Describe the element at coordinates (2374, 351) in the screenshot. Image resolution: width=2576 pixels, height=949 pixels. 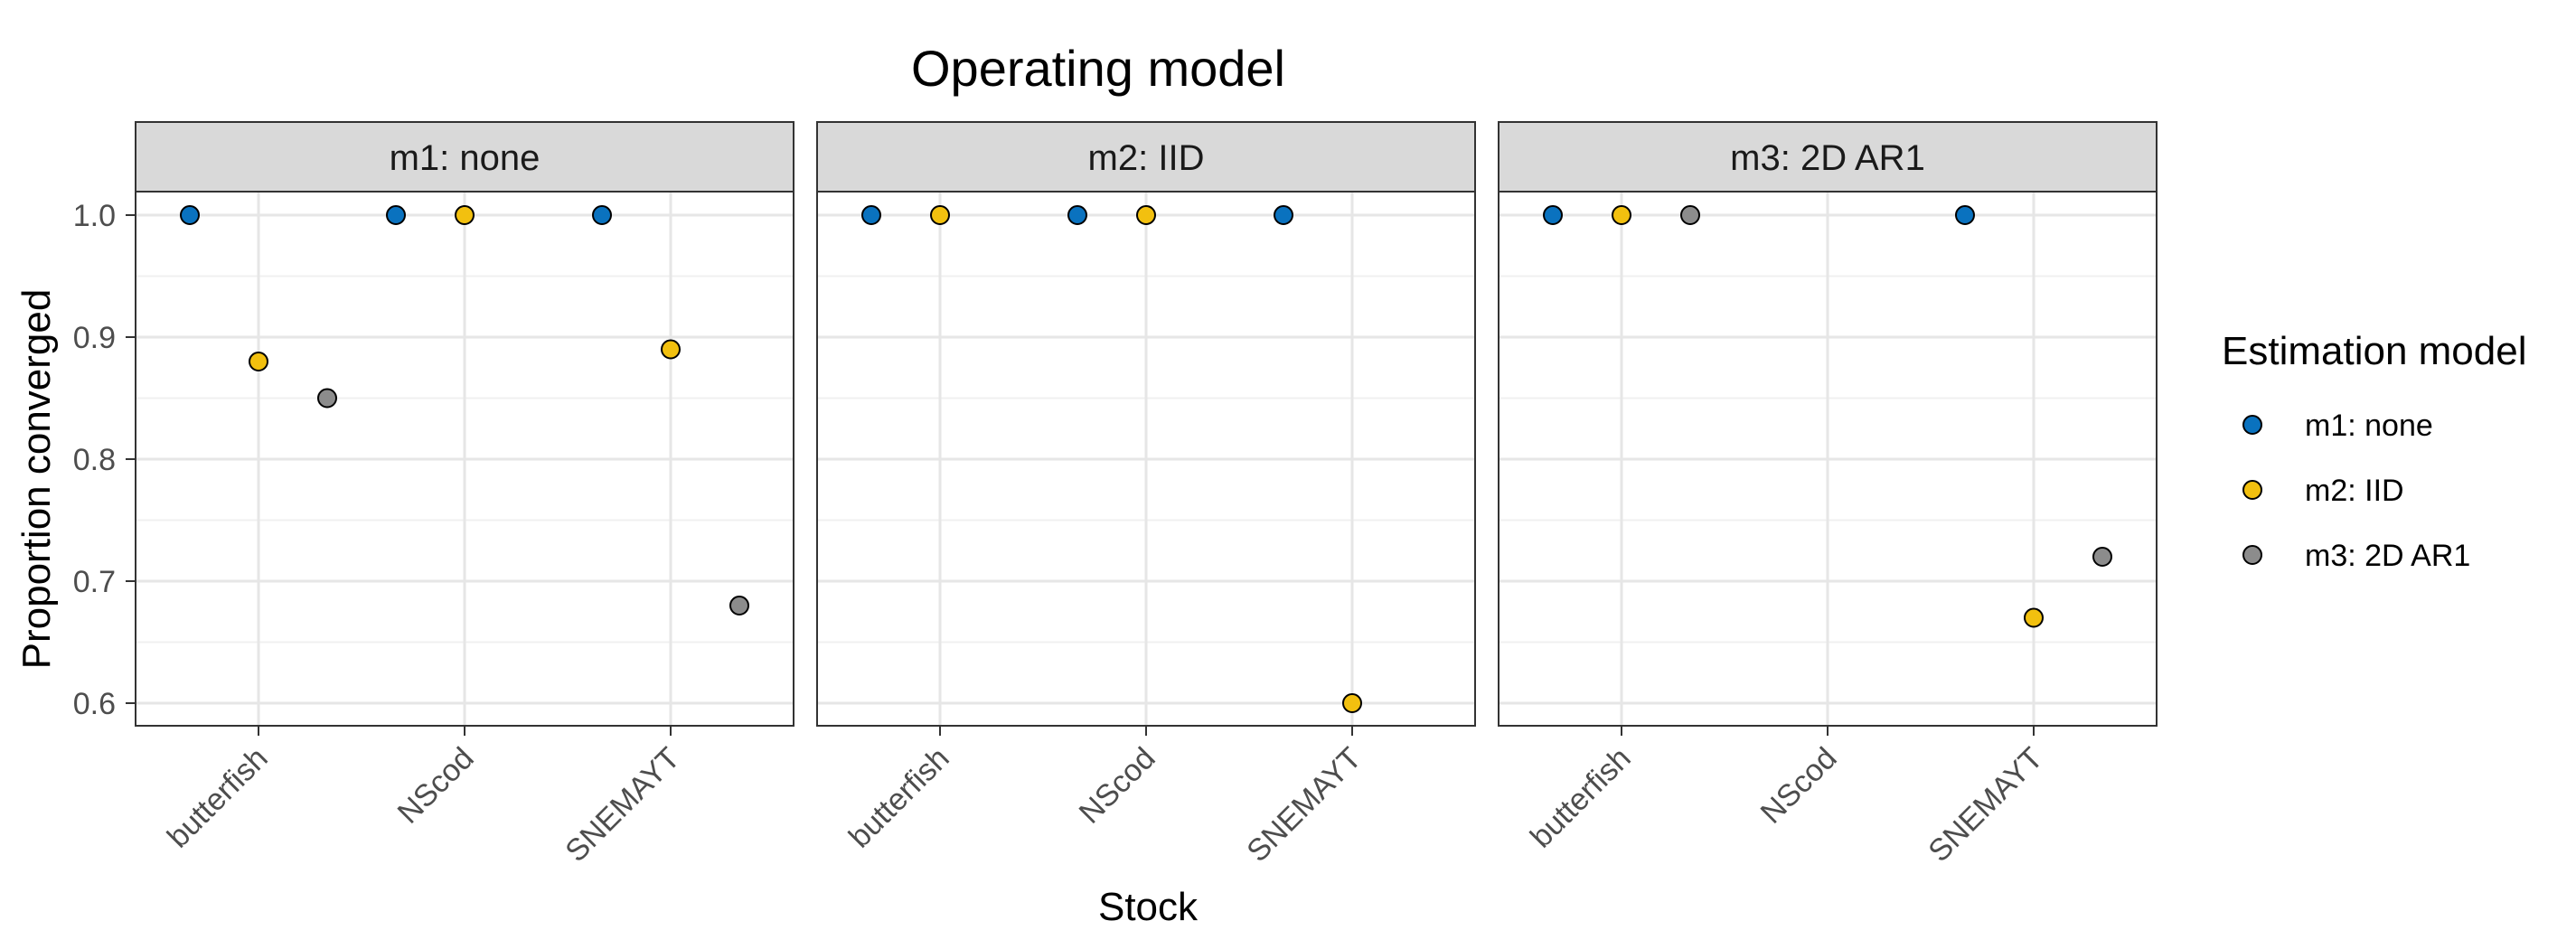
I see `legend-title: Estimation model` at that location.